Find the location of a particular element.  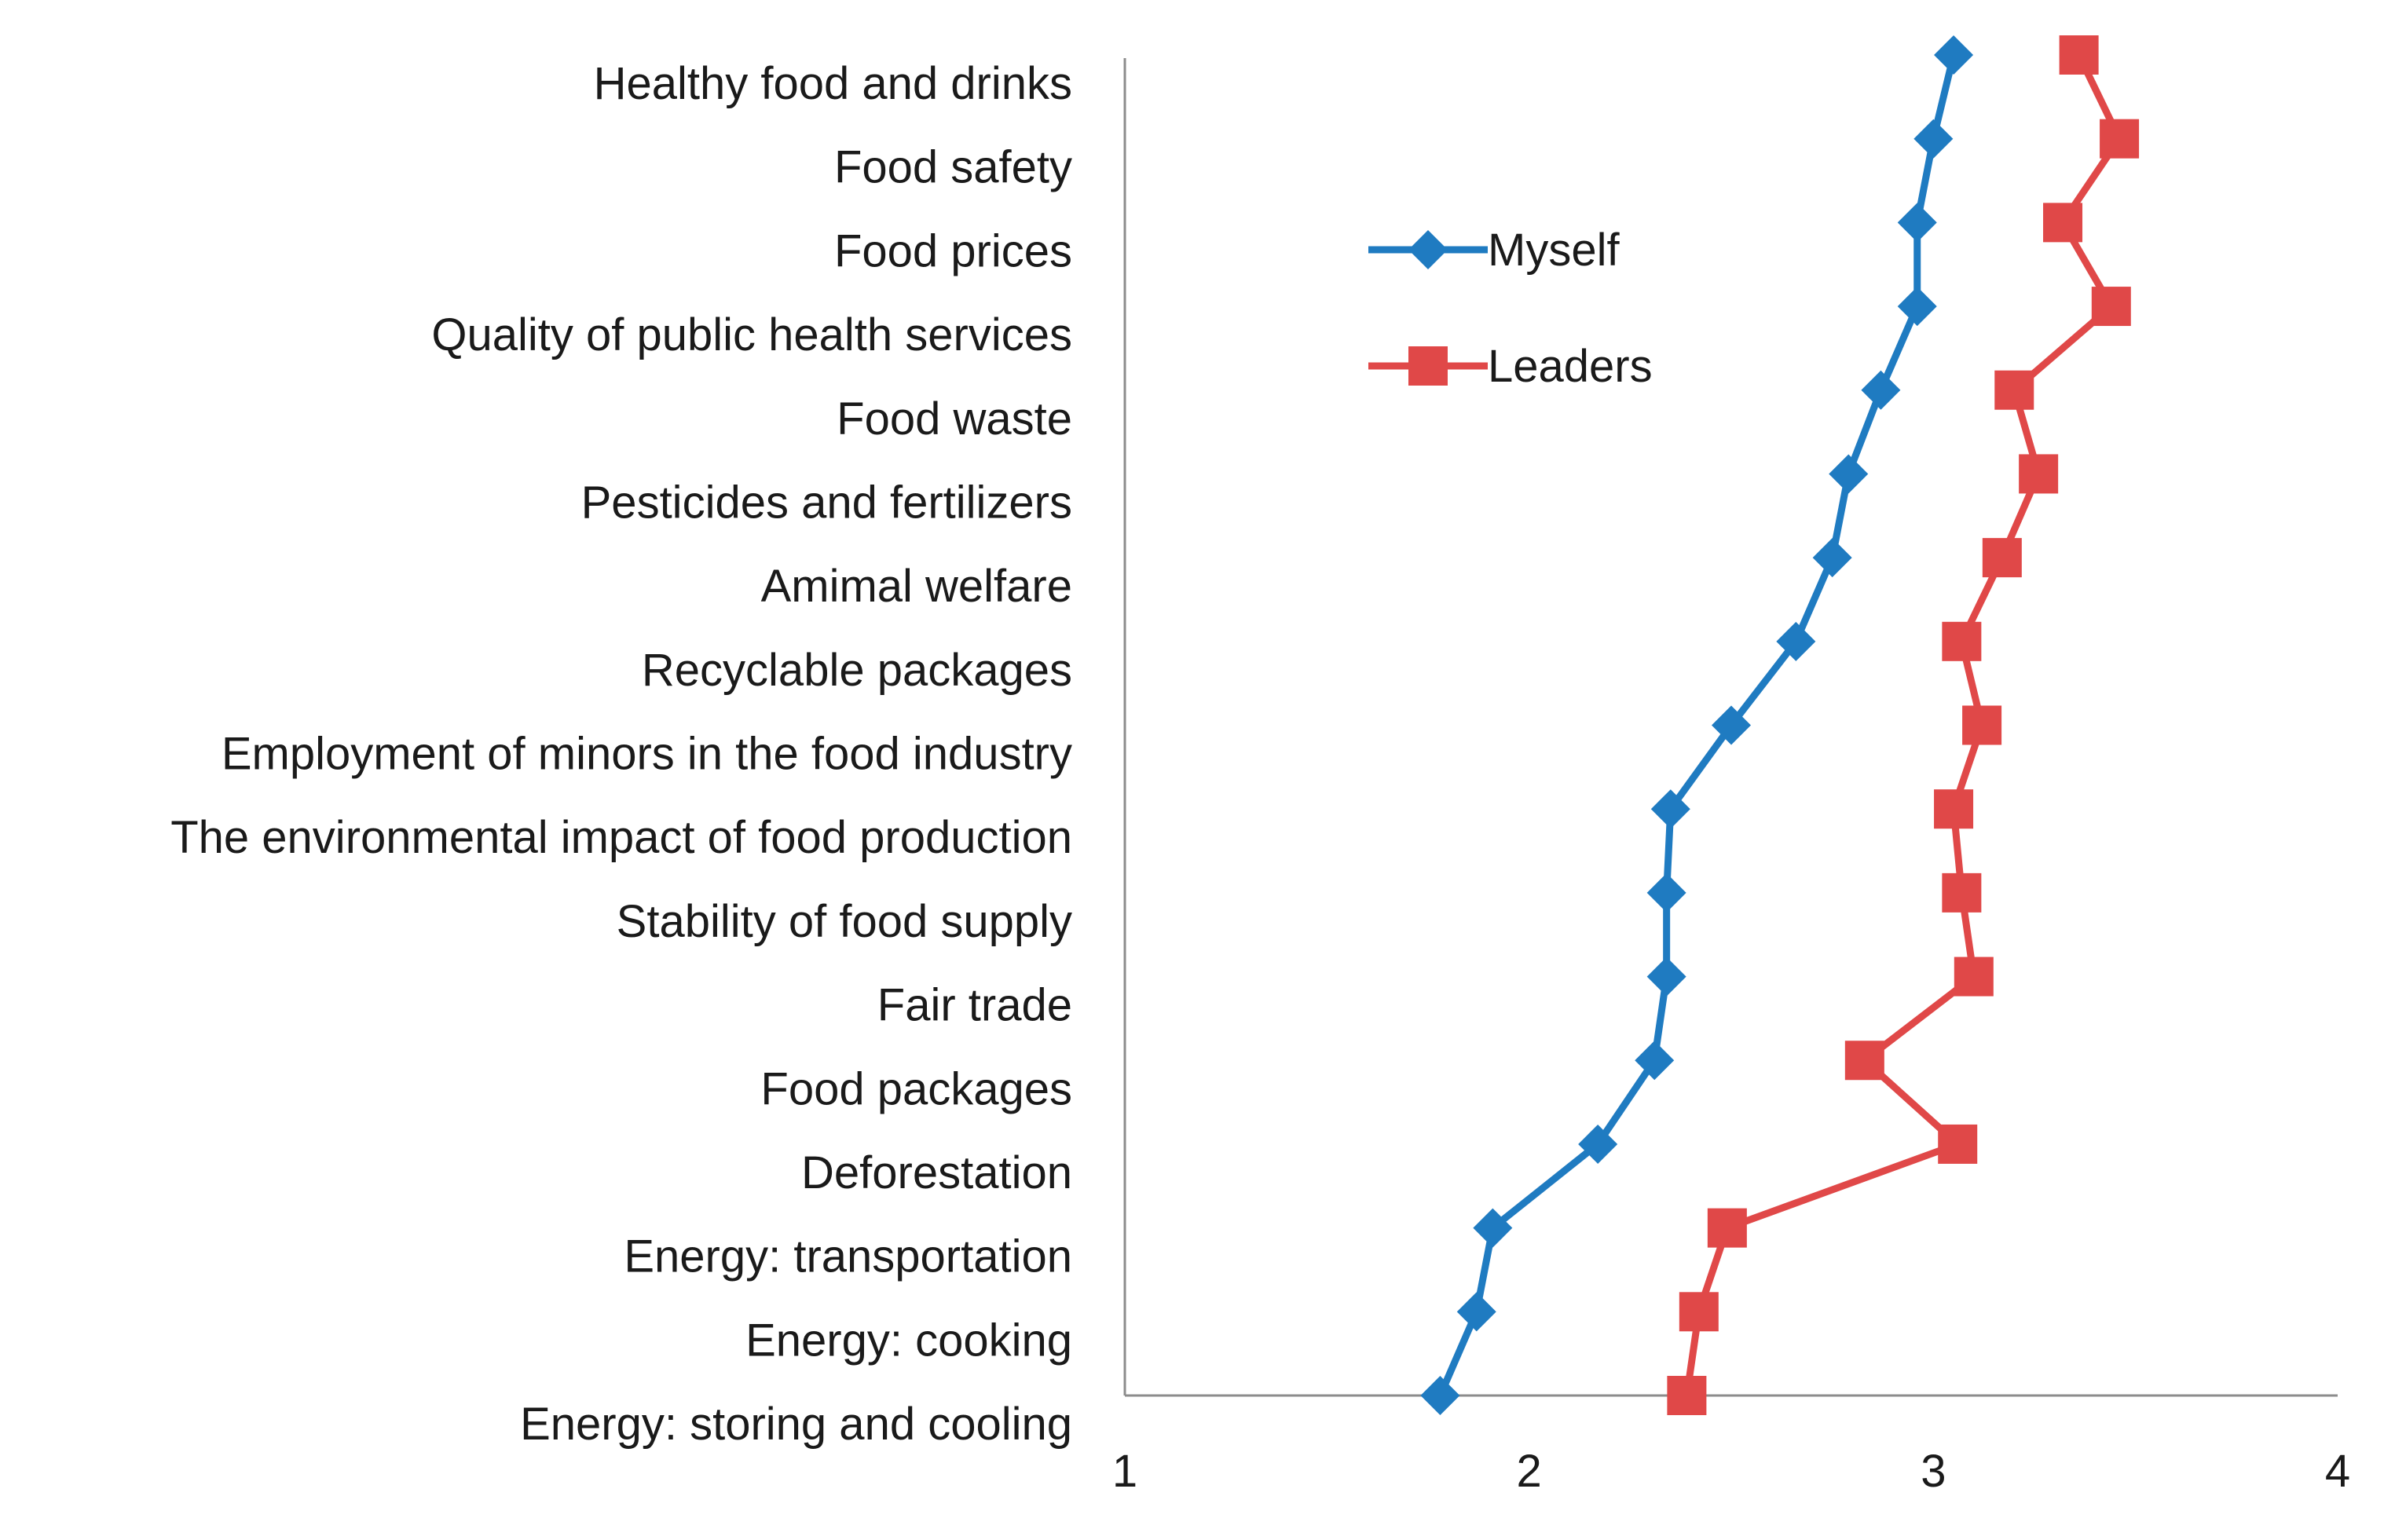

category-label: Pesticides and fertilizers is located at coordinates (826, 502).